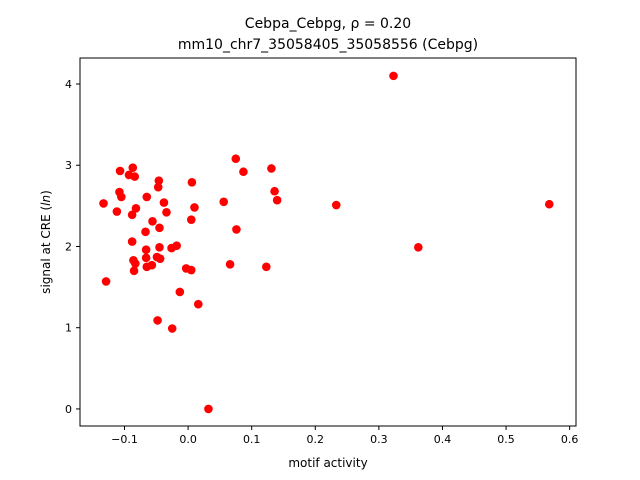  Describe the element at coordinates (344, 436) in the screenshot. I see `x-axis-ticks: −0.1 0.0 0.1 0.2 0.3 0.4 0.5 0.6` at that location.